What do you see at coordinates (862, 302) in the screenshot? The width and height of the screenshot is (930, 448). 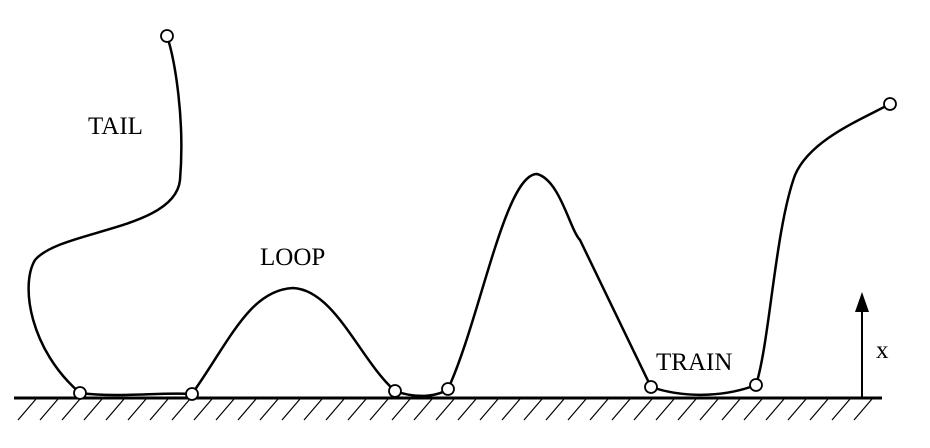 I see `arrow-head` at bounding box center [862, 302].